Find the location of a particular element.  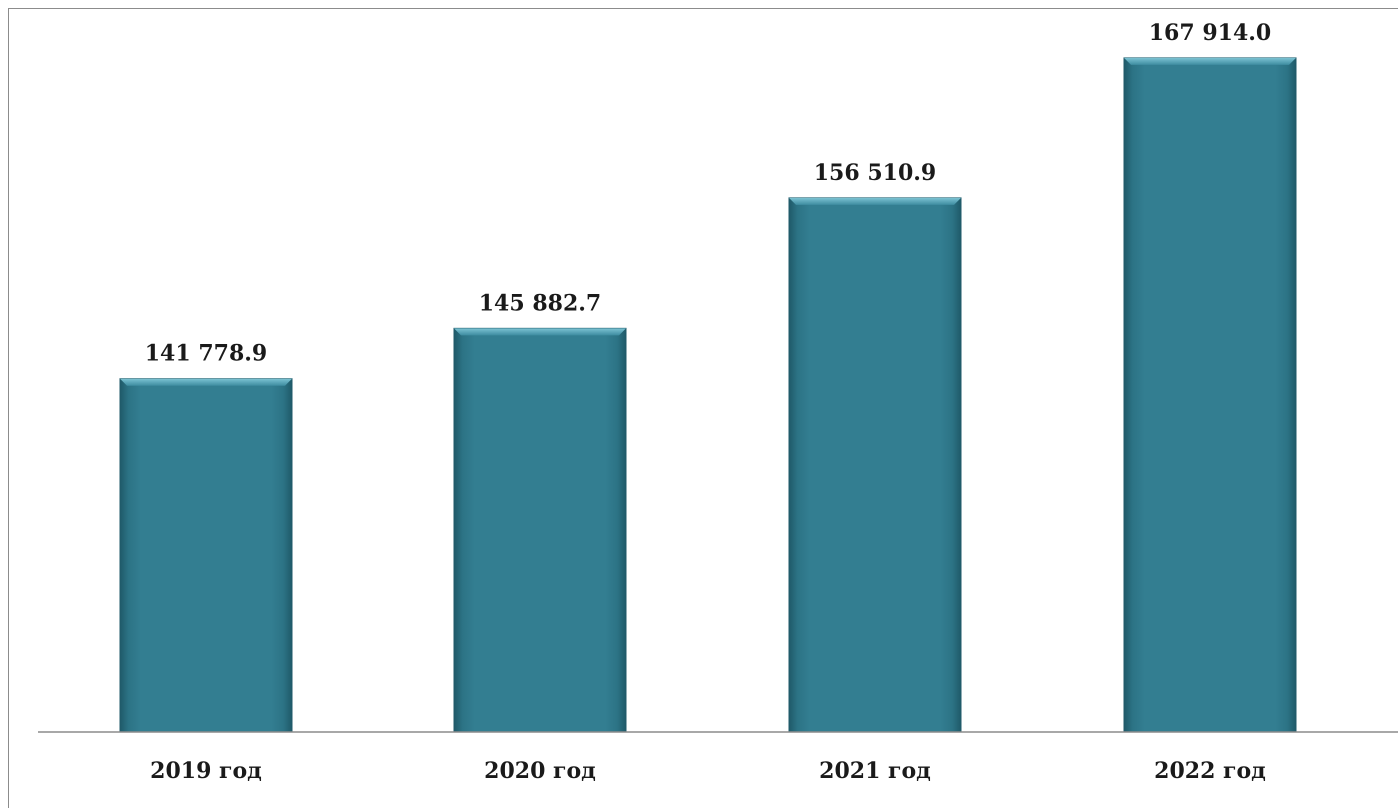

bar-value-label: 167 914.0 is located at coordinates (1210, 33).